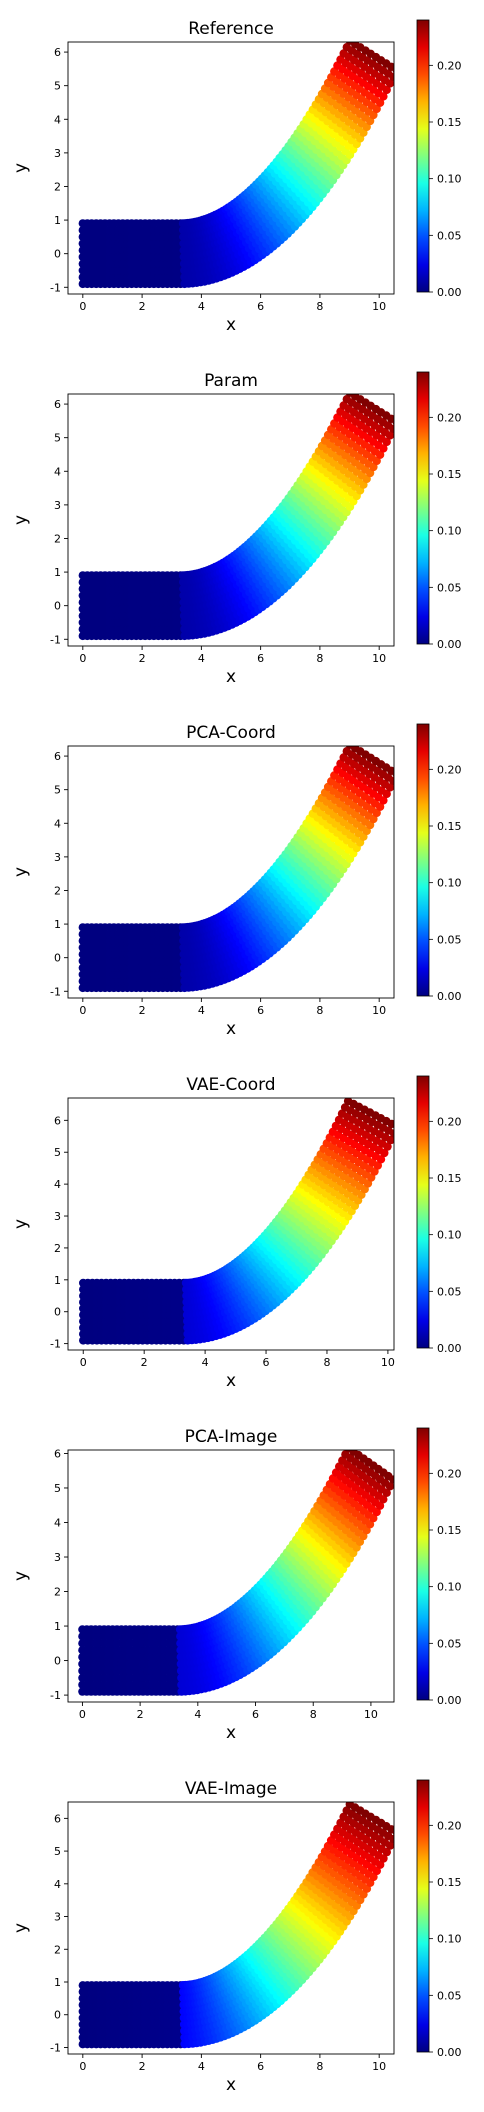 This screenshot has height=2112, width=484. What do you see at coordinates (230, 1085) in the screenshot?
I see `chart-title: VAE-Coord` at bounding box center [230, 1085].